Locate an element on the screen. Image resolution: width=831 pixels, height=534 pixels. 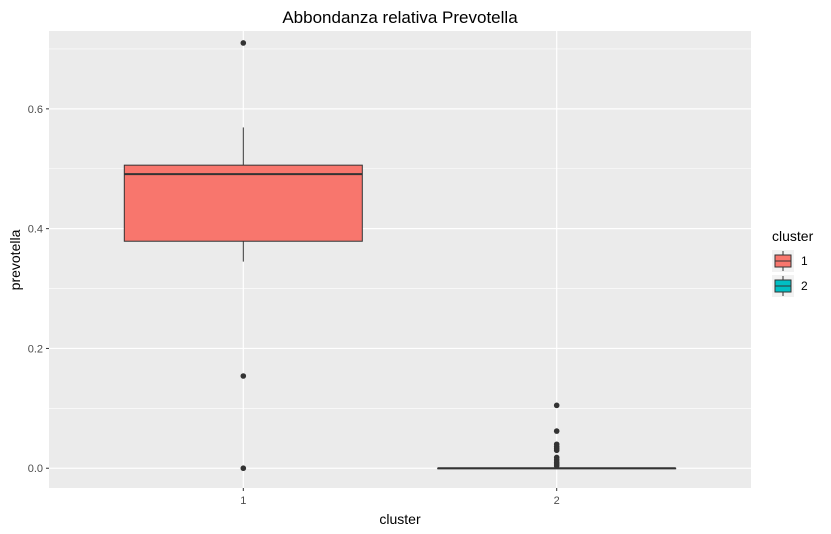
y-tick-label: 0.6 is located at coordinates (35, 110).